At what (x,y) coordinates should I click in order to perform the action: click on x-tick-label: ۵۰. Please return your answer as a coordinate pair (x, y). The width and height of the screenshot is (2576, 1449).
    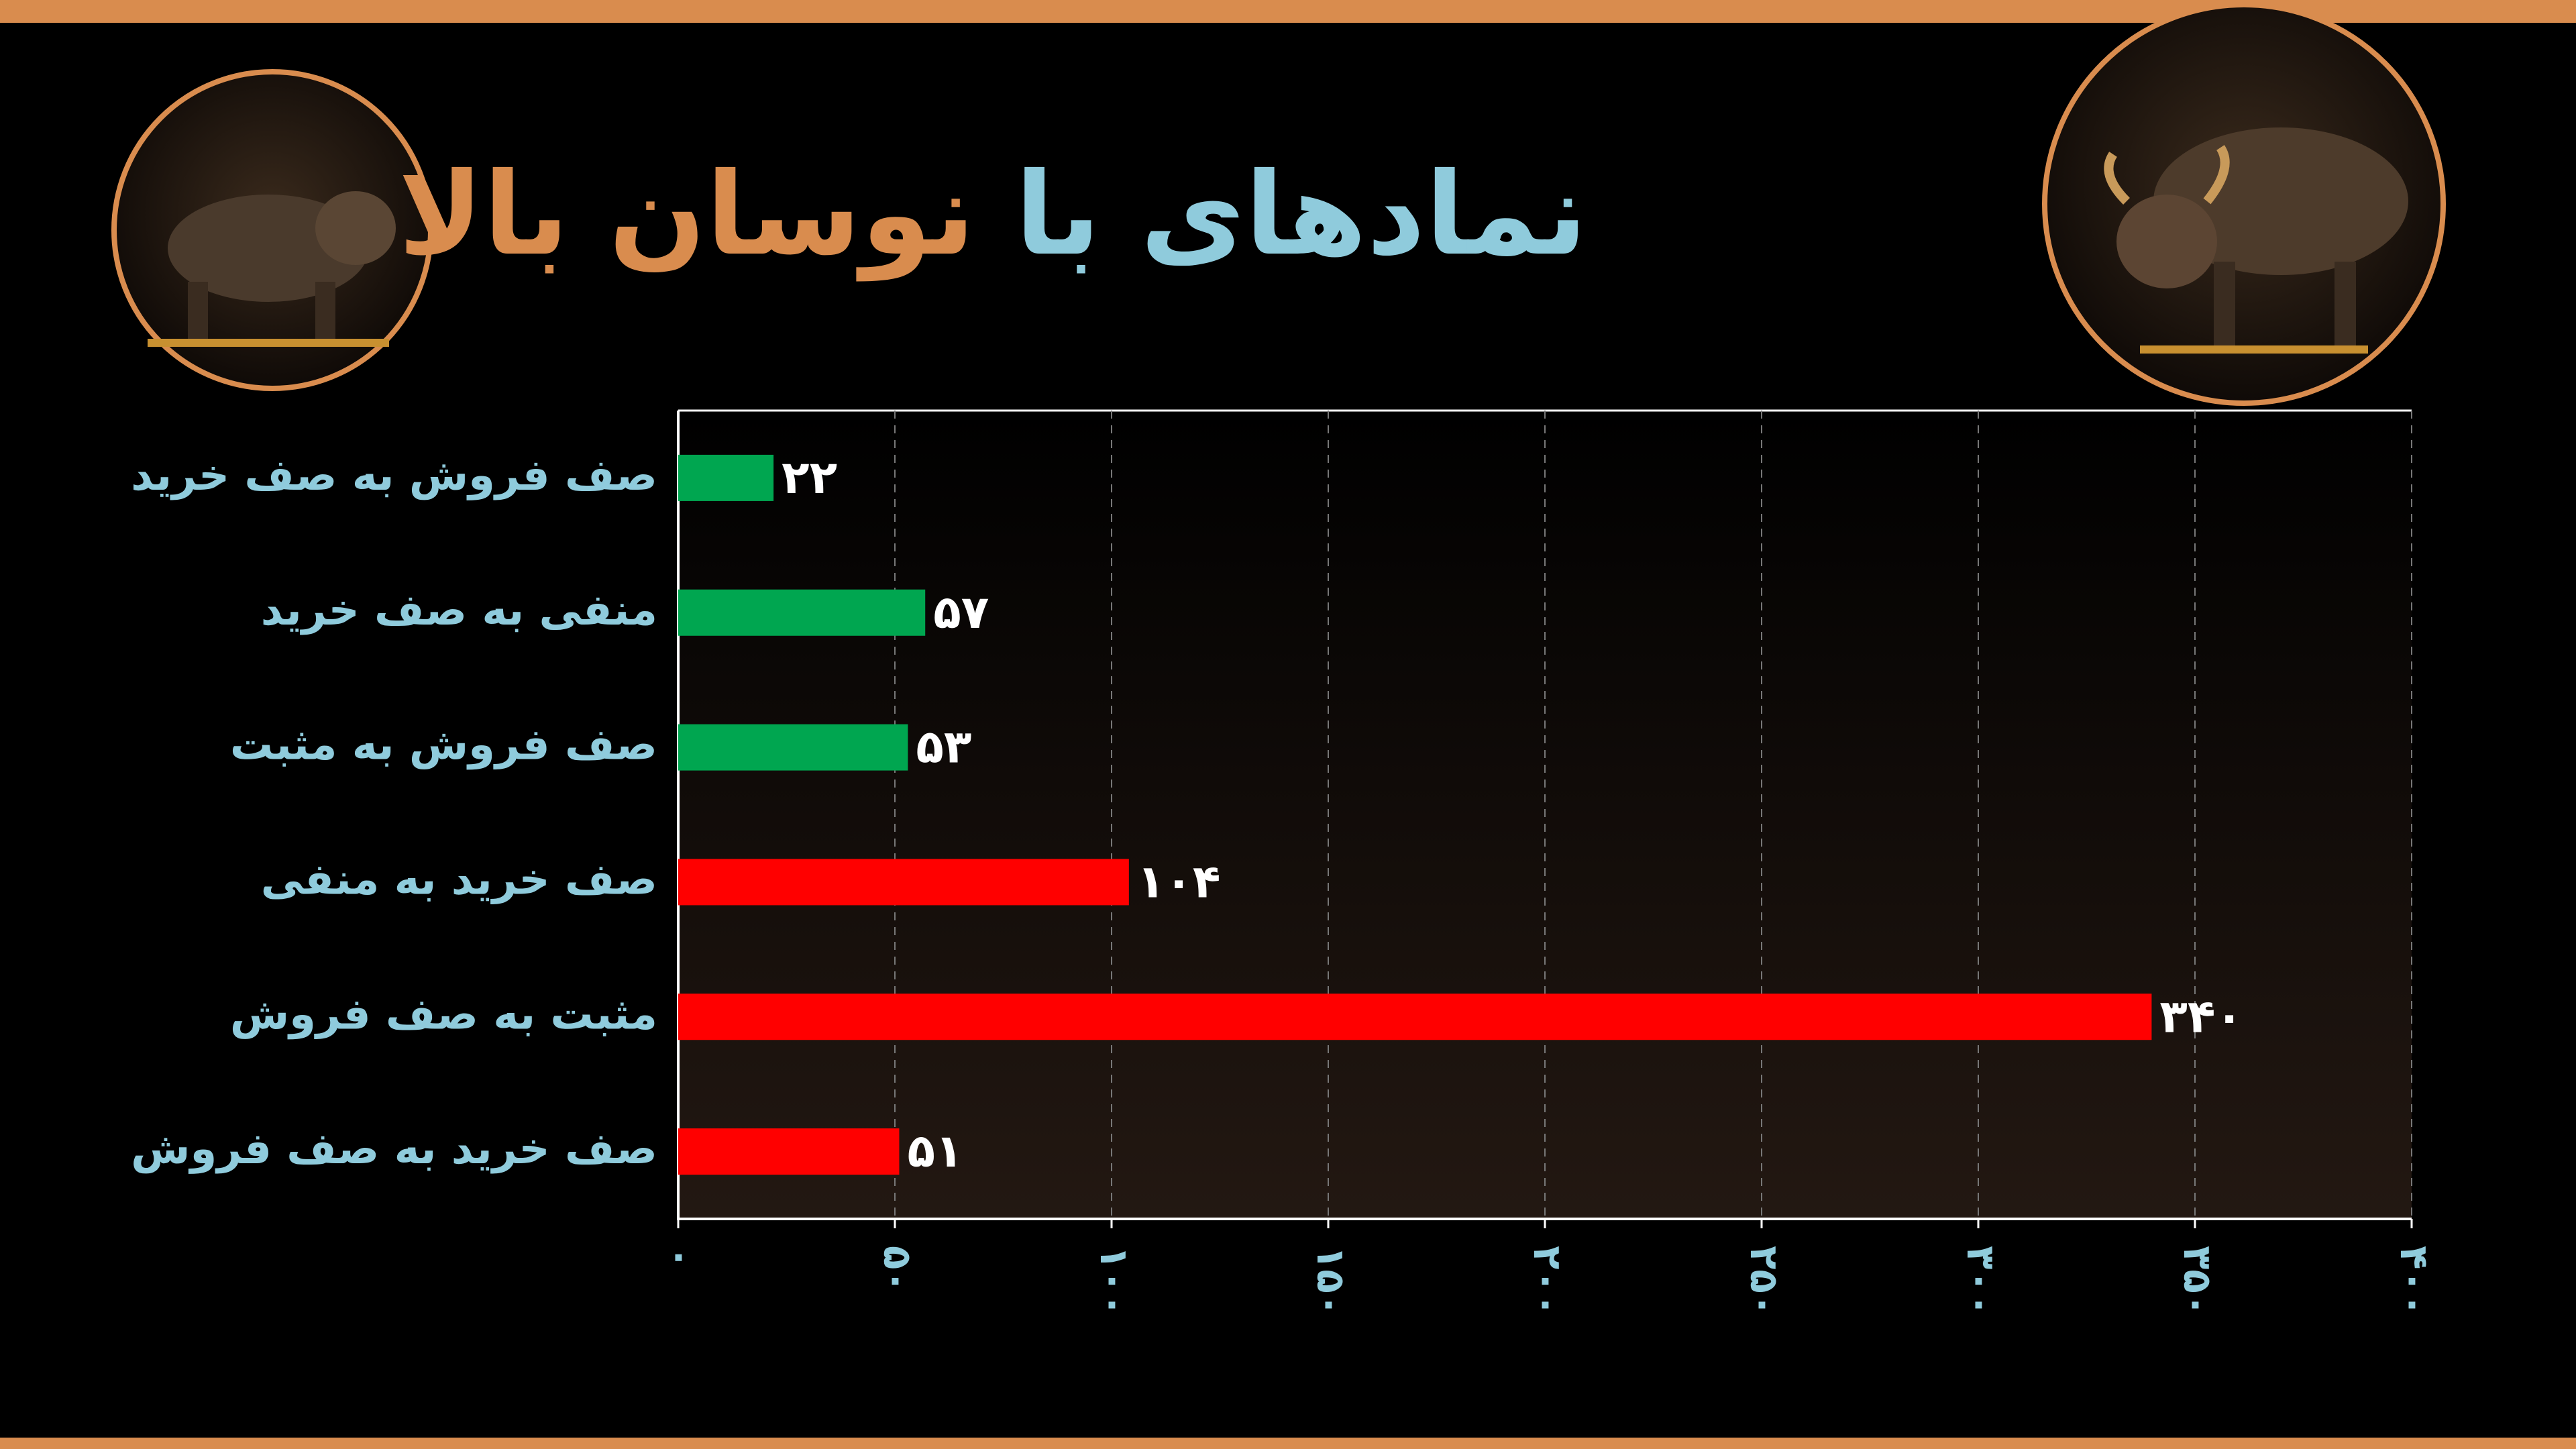
    Looking at the image, I should click on (897, 1269).